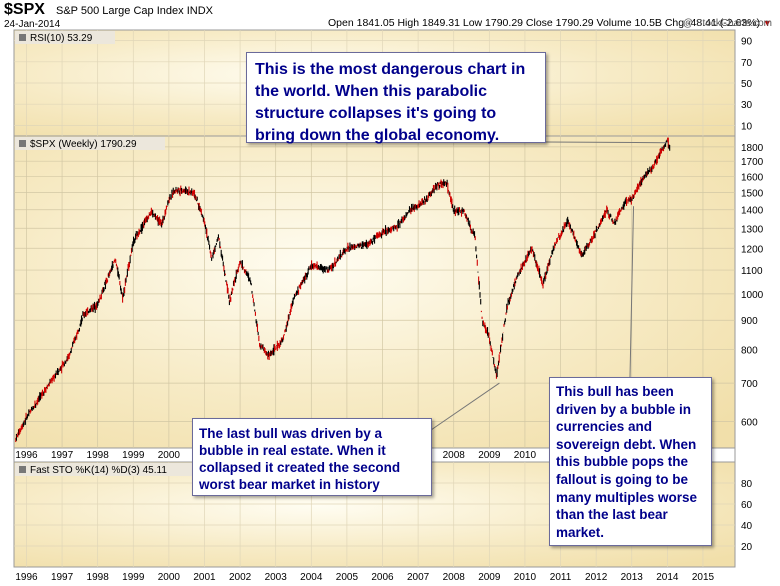  What do you see at coordinates (32, 24) in the screenshot?
I see `chart-date: 24-Jan-2014` at bounding box center [32, 24].